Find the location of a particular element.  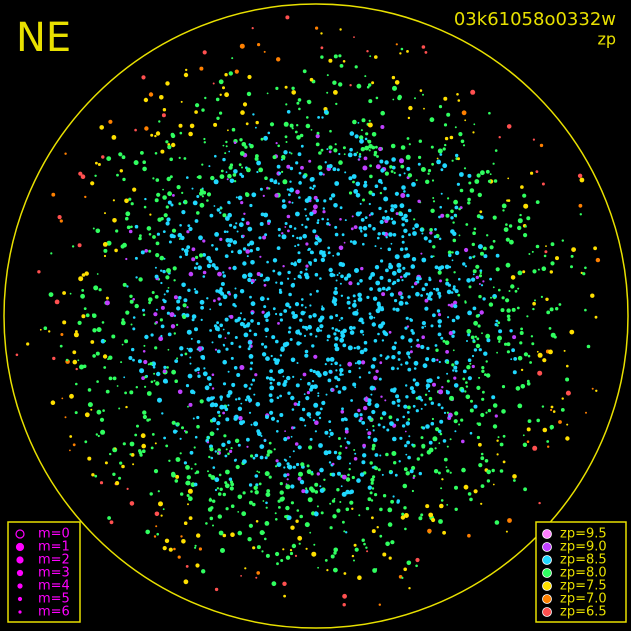

magnitude-label: m=1 is located at coordinates (54, 547).